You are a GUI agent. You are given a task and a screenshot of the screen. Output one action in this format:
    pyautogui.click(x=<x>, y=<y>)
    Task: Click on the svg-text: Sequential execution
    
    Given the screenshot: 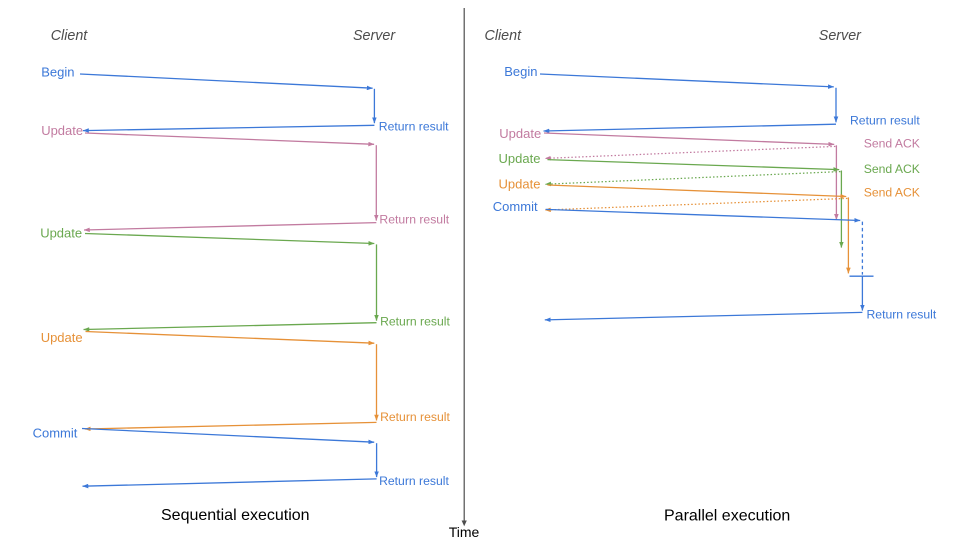 What is the action you would take?
    pyautogui.click(x=235, y=515)
    